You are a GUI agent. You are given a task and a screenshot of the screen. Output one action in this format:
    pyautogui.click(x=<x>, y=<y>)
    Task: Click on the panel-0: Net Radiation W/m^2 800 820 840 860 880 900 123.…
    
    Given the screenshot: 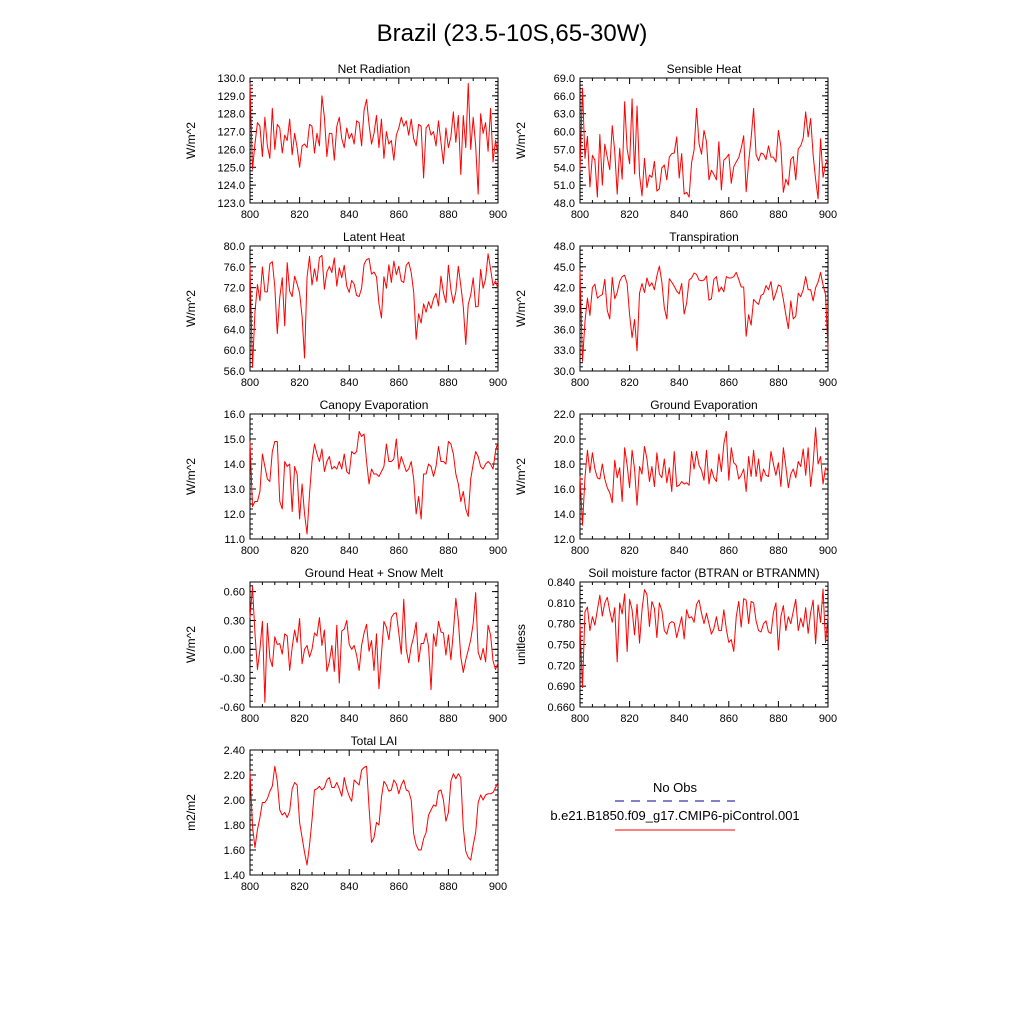 What is the action you would take?
    pyautogui.click(x=345, y=141)
    